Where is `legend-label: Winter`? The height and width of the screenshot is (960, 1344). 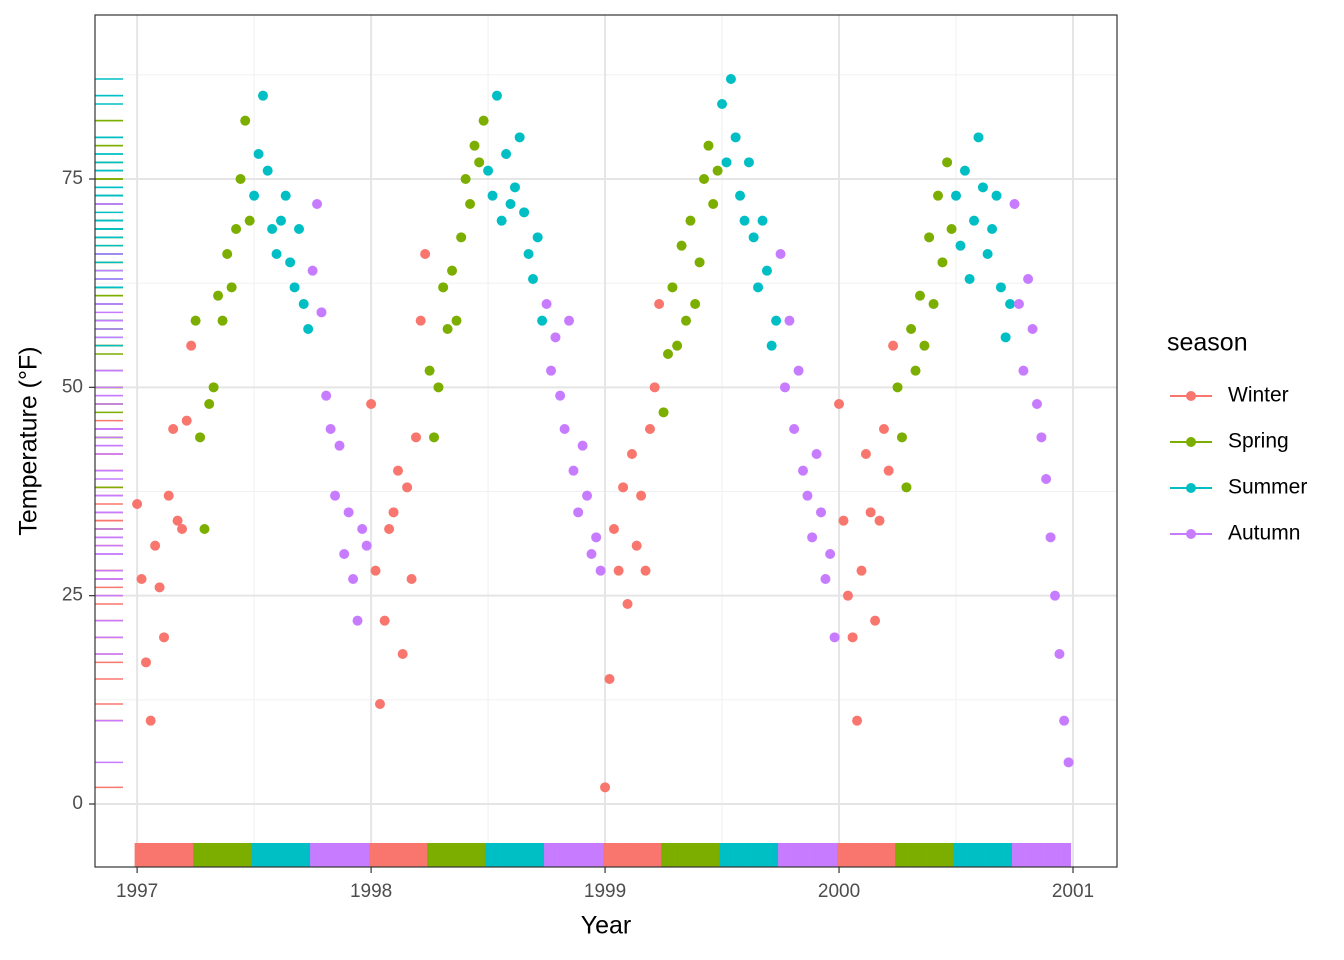 legend-label: Winter is located at coordinates (1258, 395).